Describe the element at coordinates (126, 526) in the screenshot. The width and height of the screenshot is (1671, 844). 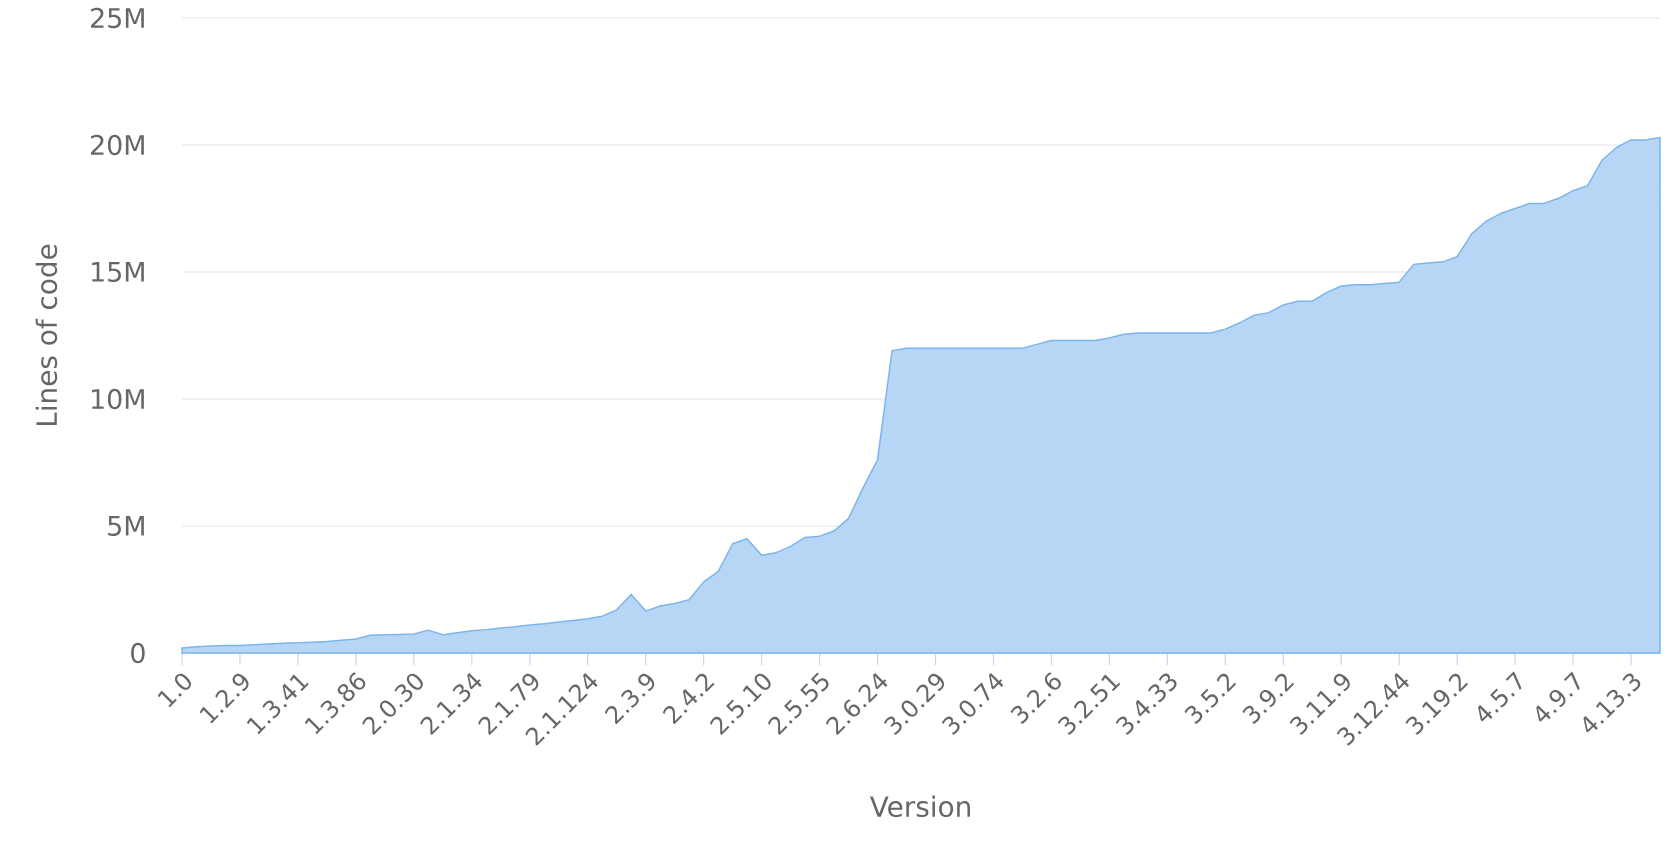
I see `y-tick-label: 5M` at that location.